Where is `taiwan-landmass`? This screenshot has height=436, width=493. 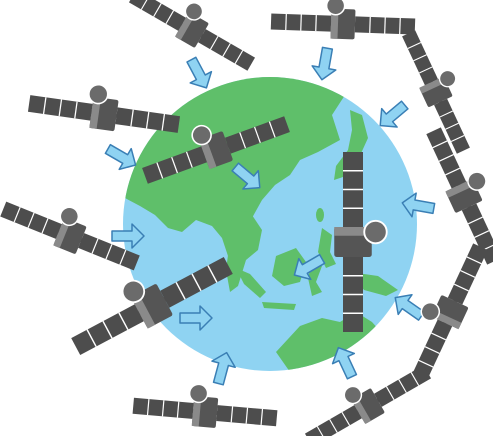
taiwan-landmass is located at coordinates (320, 215).